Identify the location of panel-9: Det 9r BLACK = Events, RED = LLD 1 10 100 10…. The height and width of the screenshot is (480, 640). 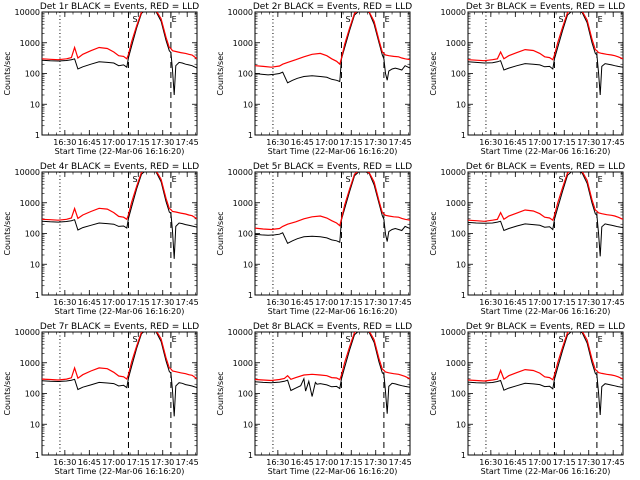
(527, 399).